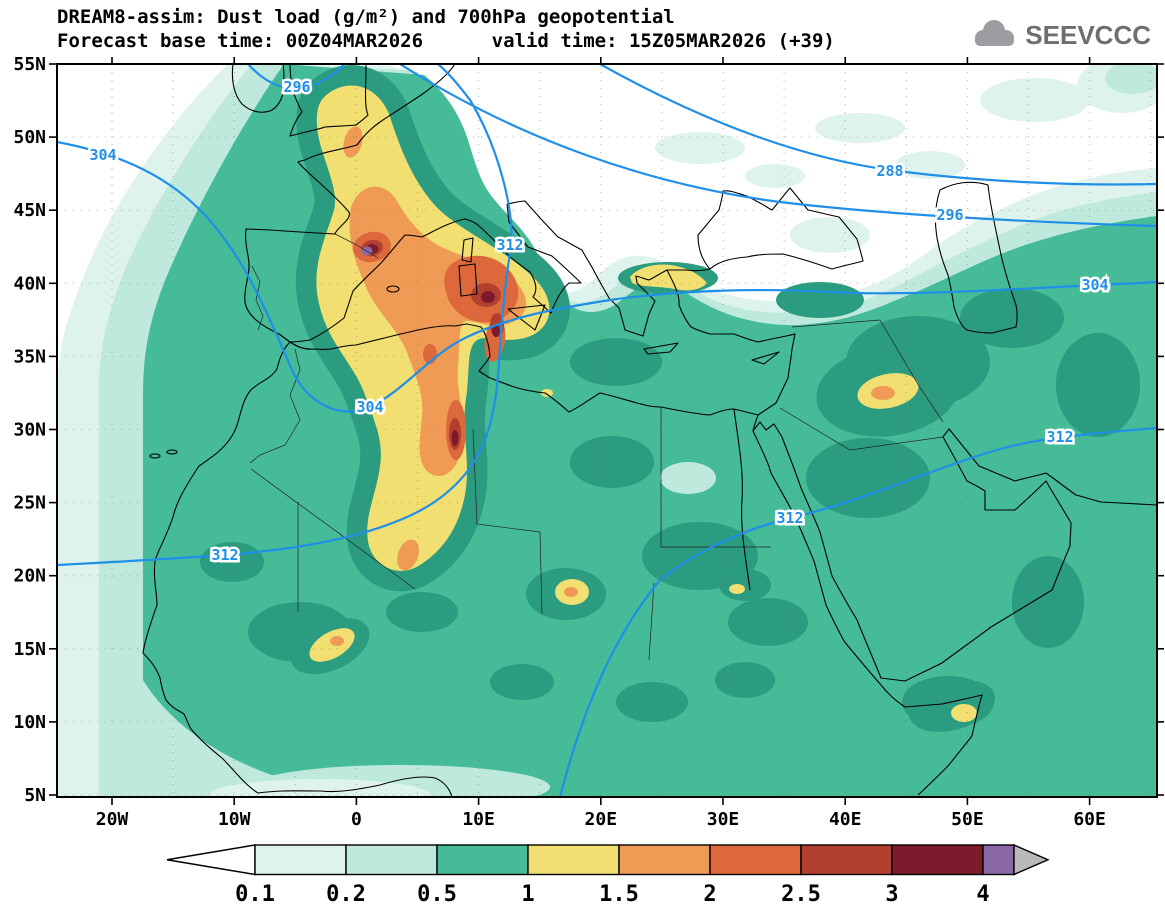  What do you see at coordinates (1089, 819) in the screenshot?
I see `lon-label: 60E` at bounding box center [1089, 819].